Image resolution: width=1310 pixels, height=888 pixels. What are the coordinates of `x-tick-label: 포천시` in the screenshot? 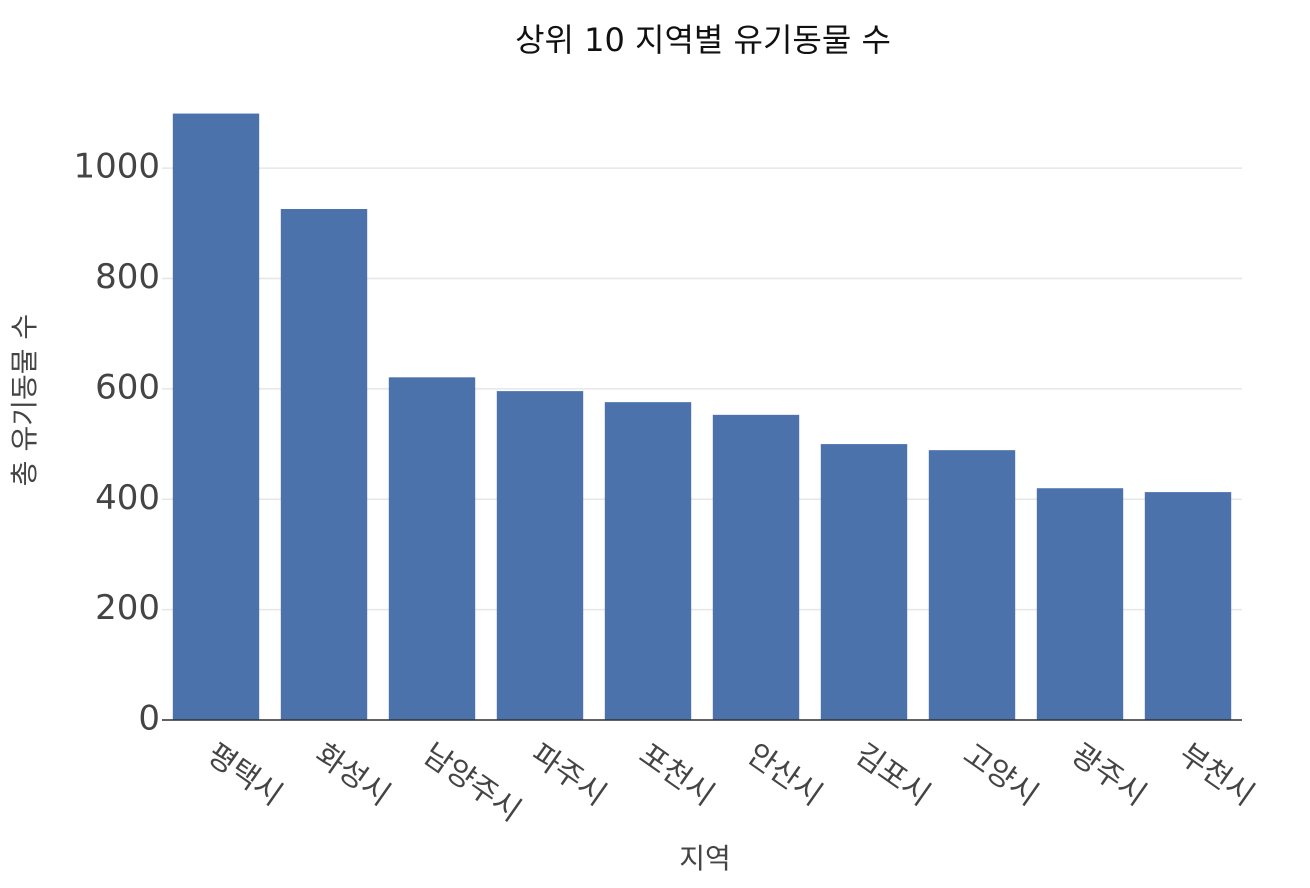 It's located at (677, 775).